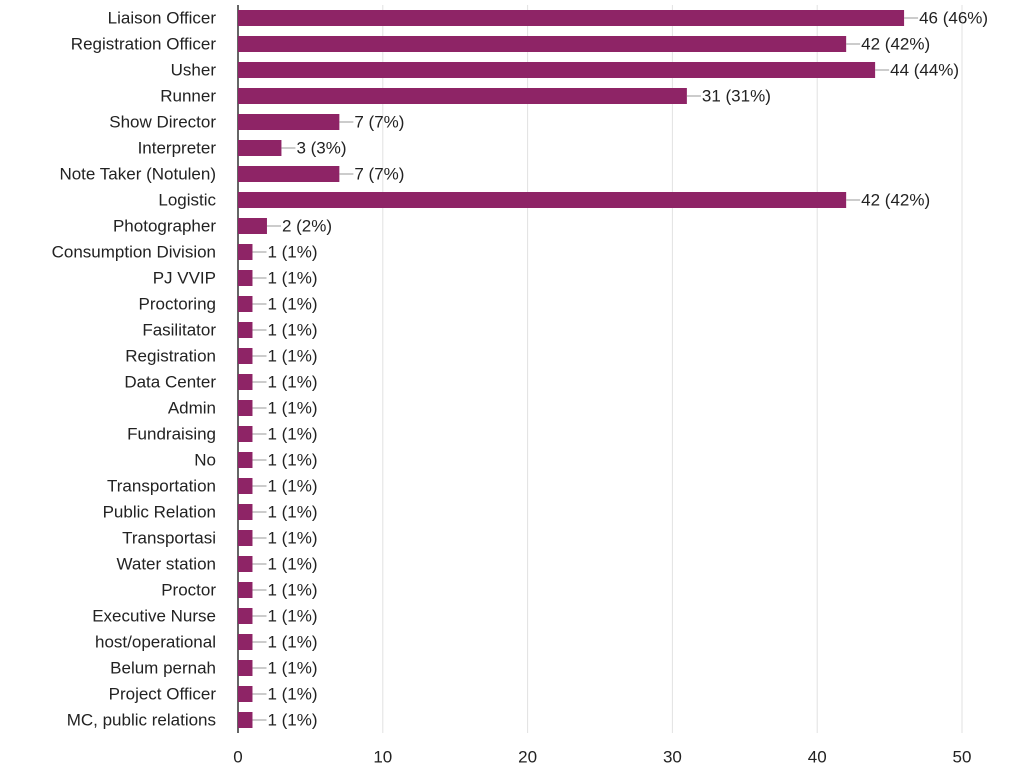  What do you see at coordinates (307, 225) in the screenshot?
I see `value-label: 2 (2%)` at bounding box center [307, 225].